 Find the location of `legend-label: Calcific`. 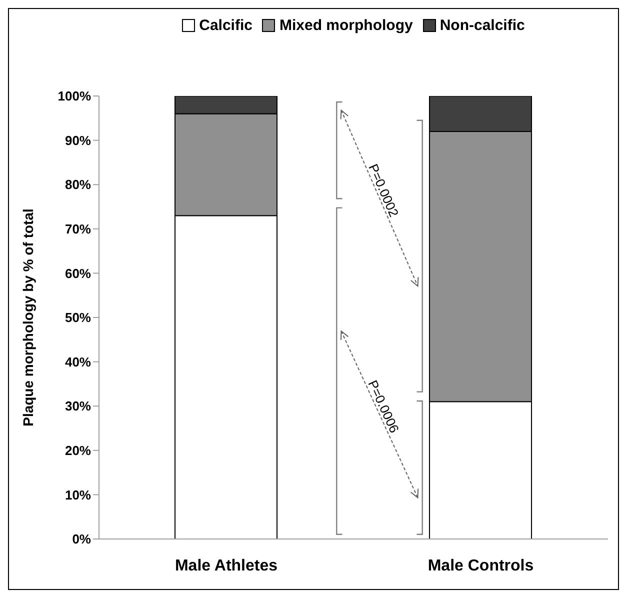

legend-label: Calcific is located at coordinates (225, 25).